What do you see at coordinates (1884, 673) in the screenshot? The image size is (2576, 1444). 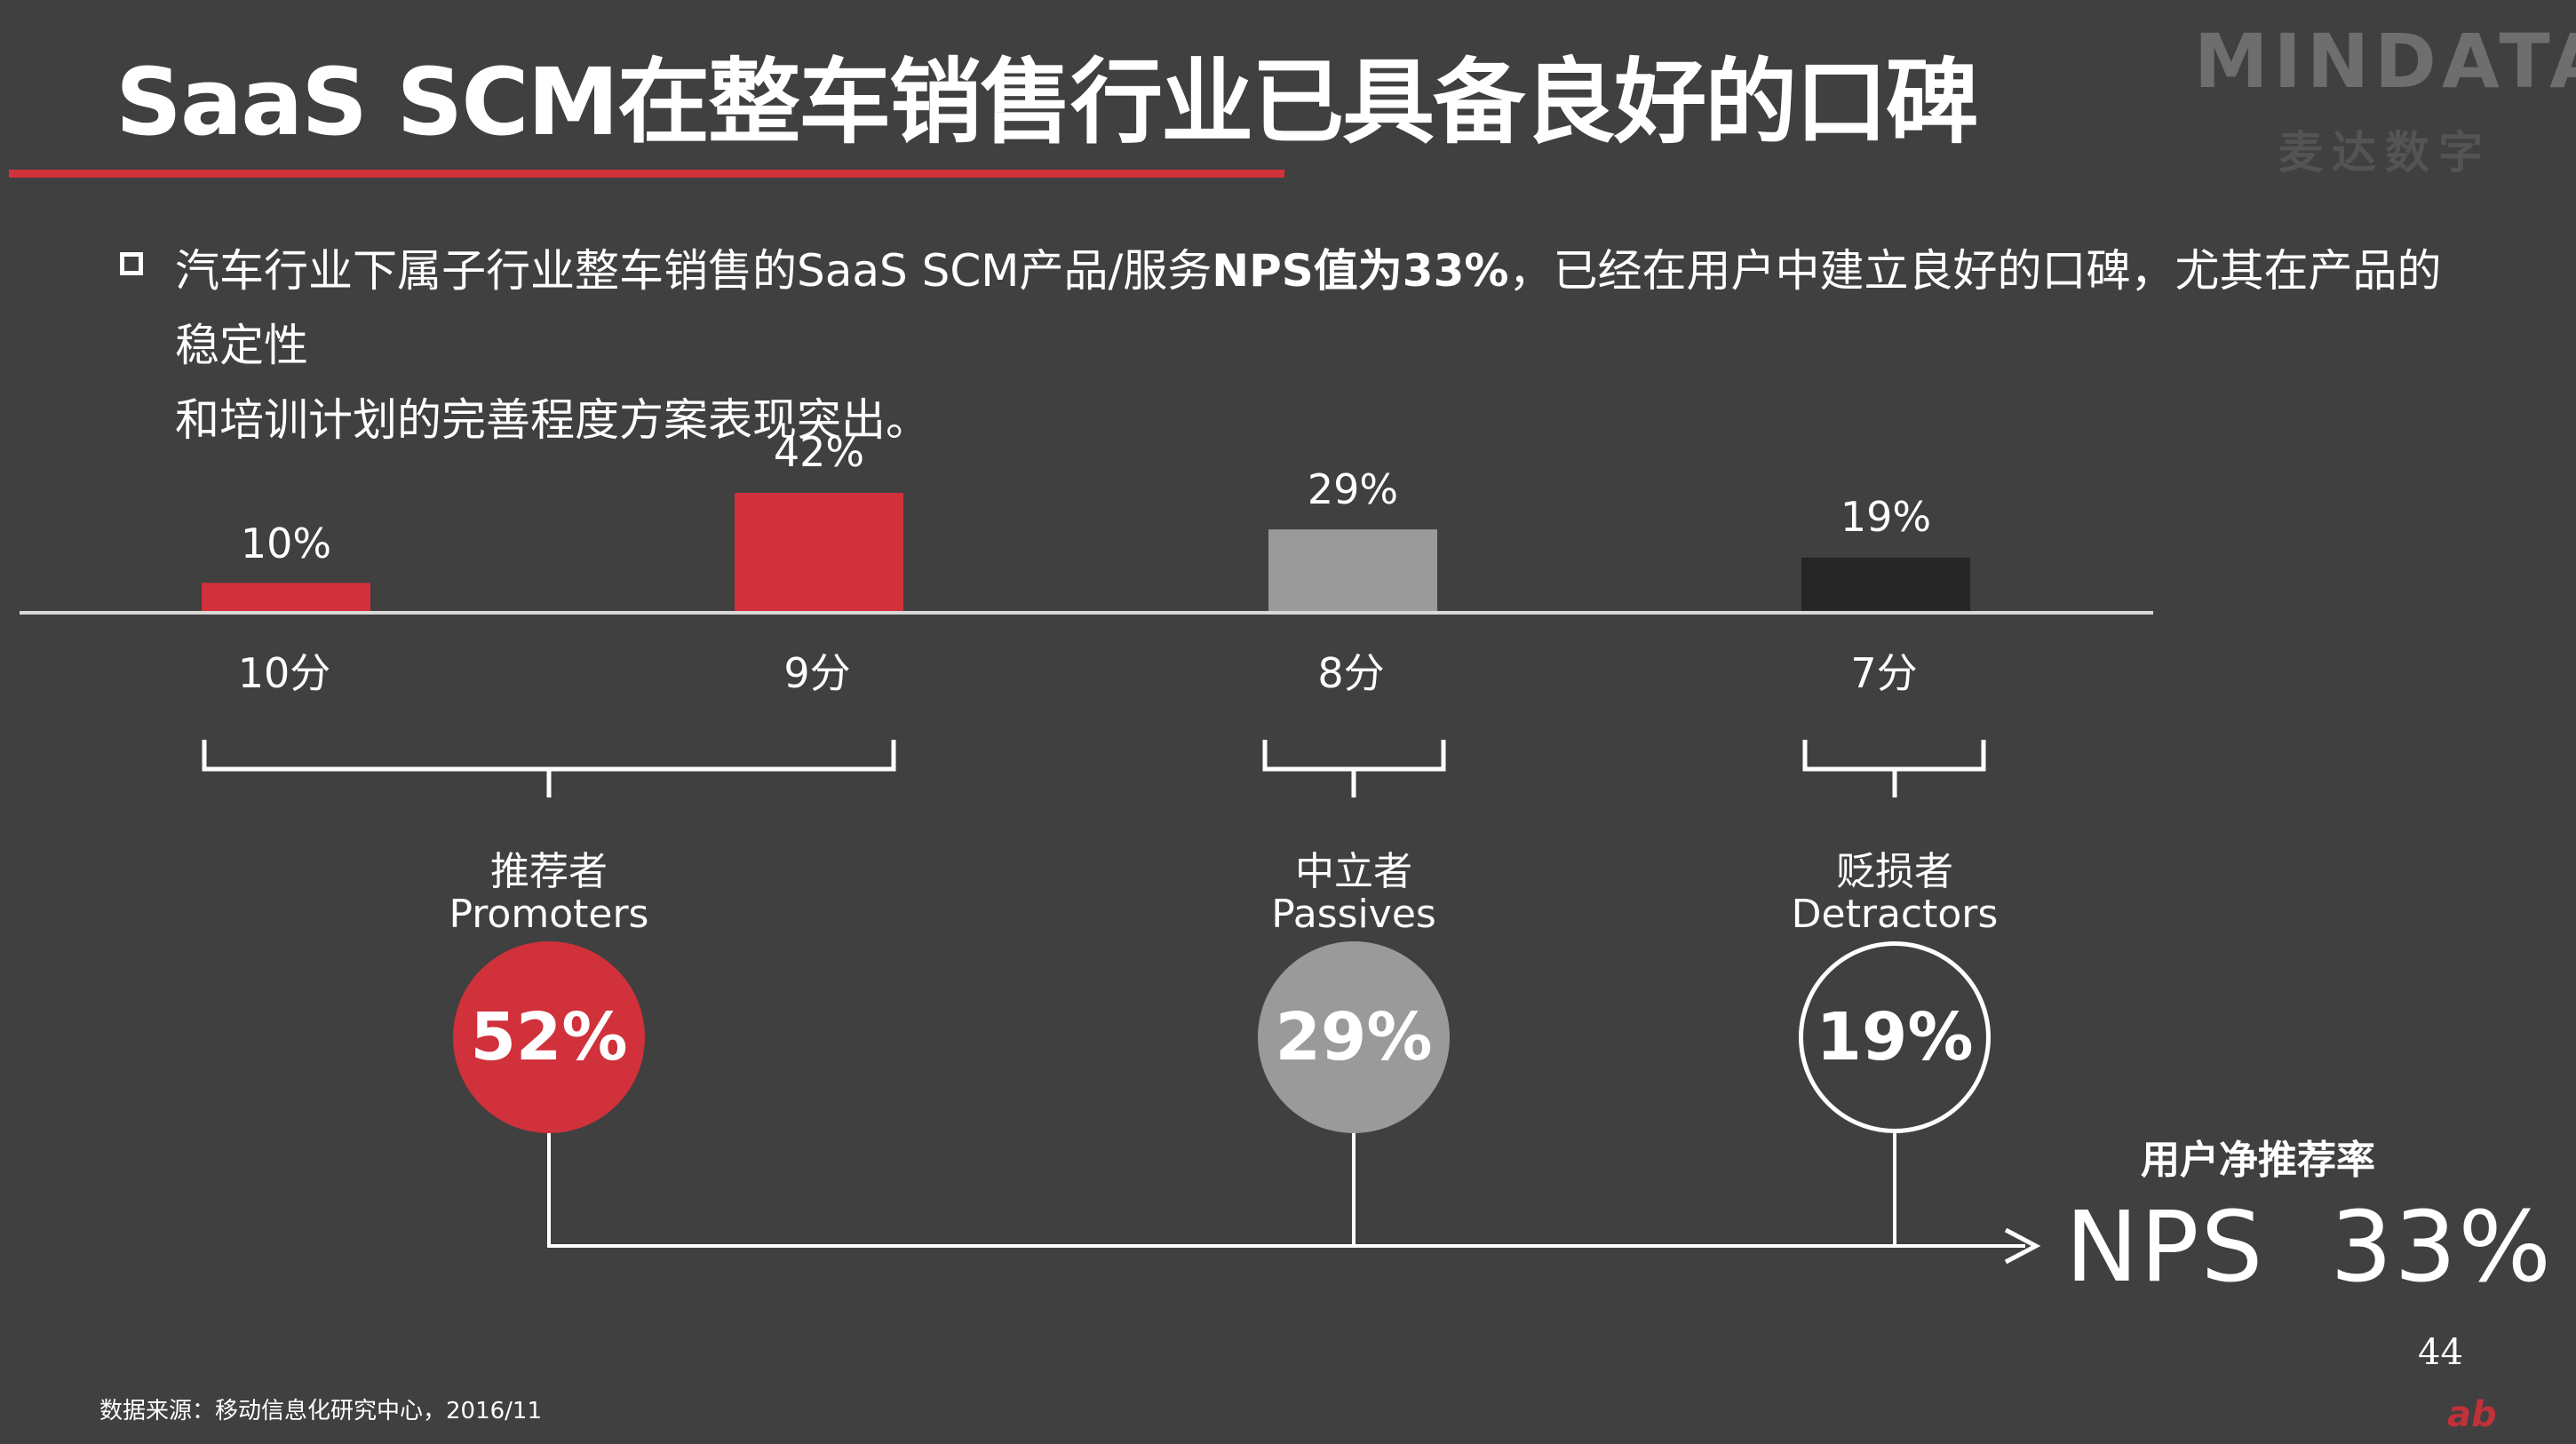 I see `category-label: 7分` at bounding box center [1884, 673].